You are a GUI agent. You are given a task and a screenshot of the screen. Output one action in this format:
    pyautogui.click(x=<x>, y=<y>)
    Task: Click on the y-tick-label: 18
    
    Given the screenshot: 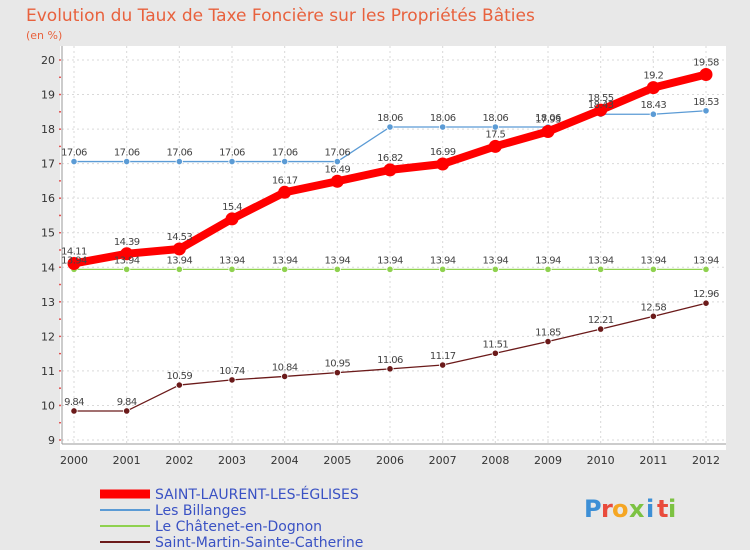 What is the action you would take?
    pyautogui.click(x=48, y=129)
    